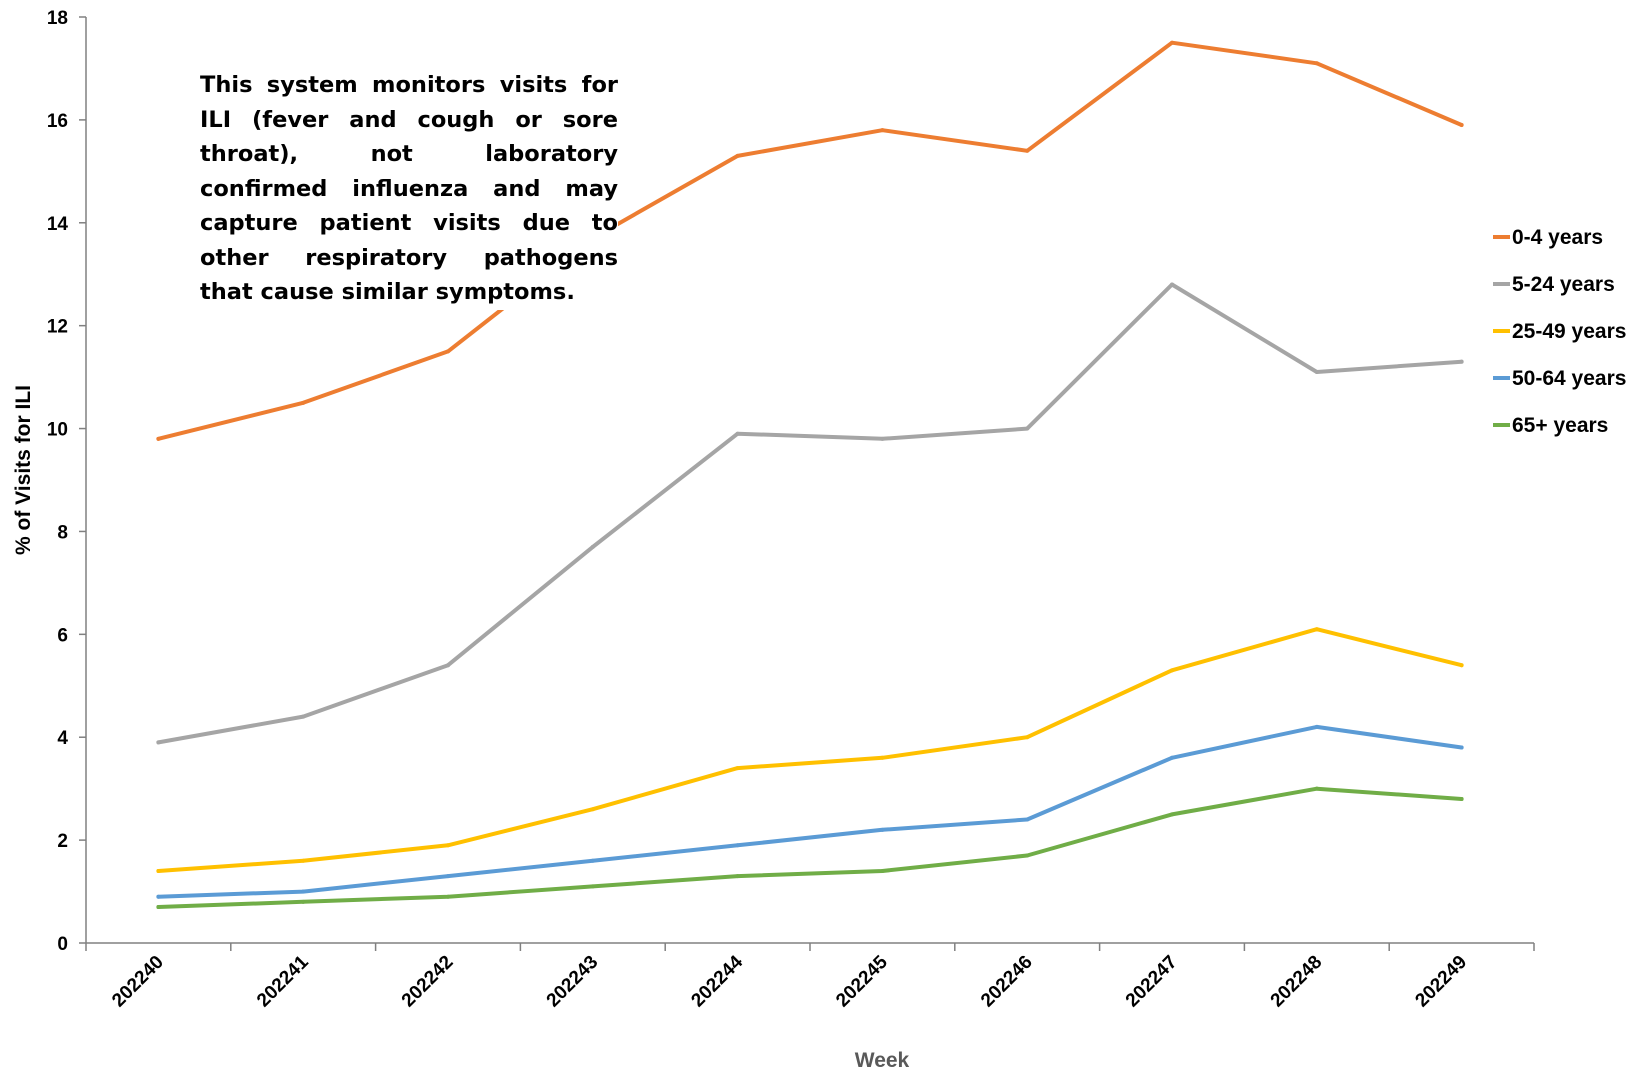 The height and width of the screenshot is (1070, 1644). Describe the element at coordinates (138, 982) in the screenshot. I see `x-tick-label: 202240` at that location.